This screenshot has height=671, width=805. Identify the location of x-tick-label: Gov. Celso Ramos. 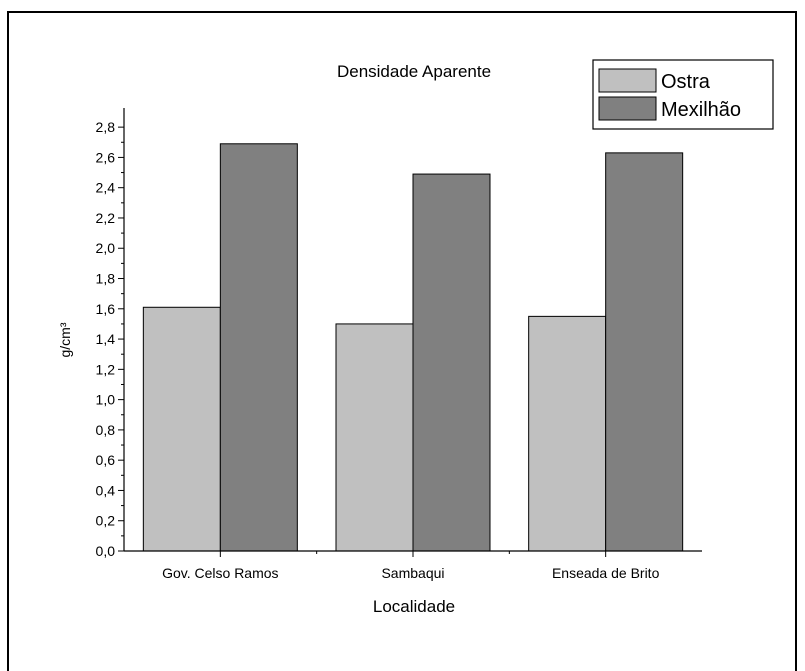
(220, 573).